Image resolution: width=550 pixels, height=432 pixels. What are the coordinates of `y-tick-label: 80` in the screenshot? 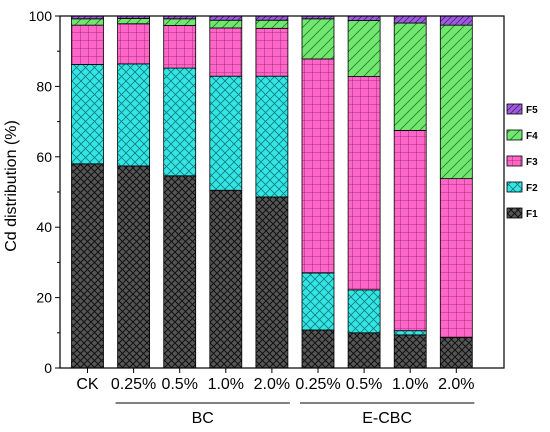 It's located at (44, 86).